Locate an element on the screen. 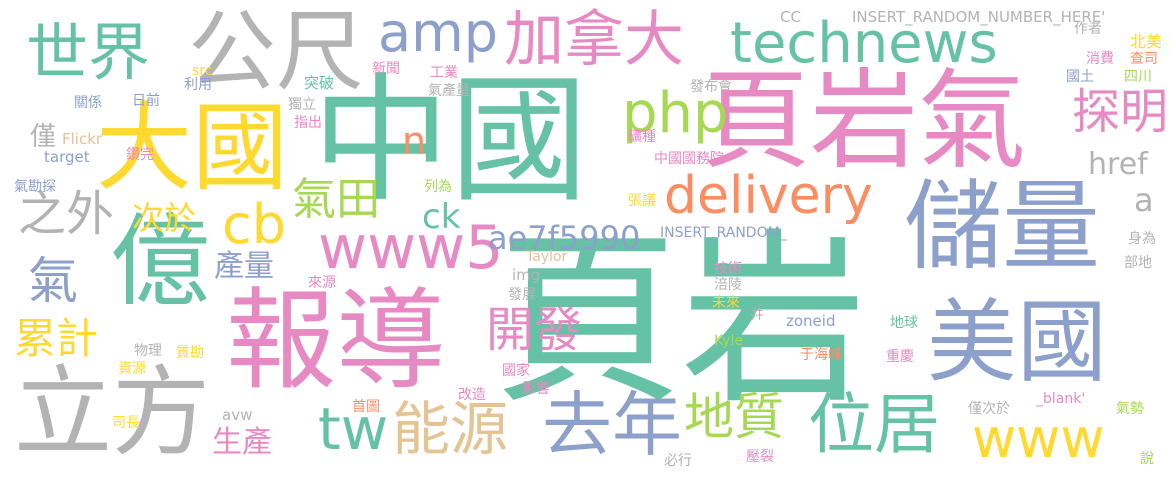  word-a: a is located at coordinates (1144, 200).